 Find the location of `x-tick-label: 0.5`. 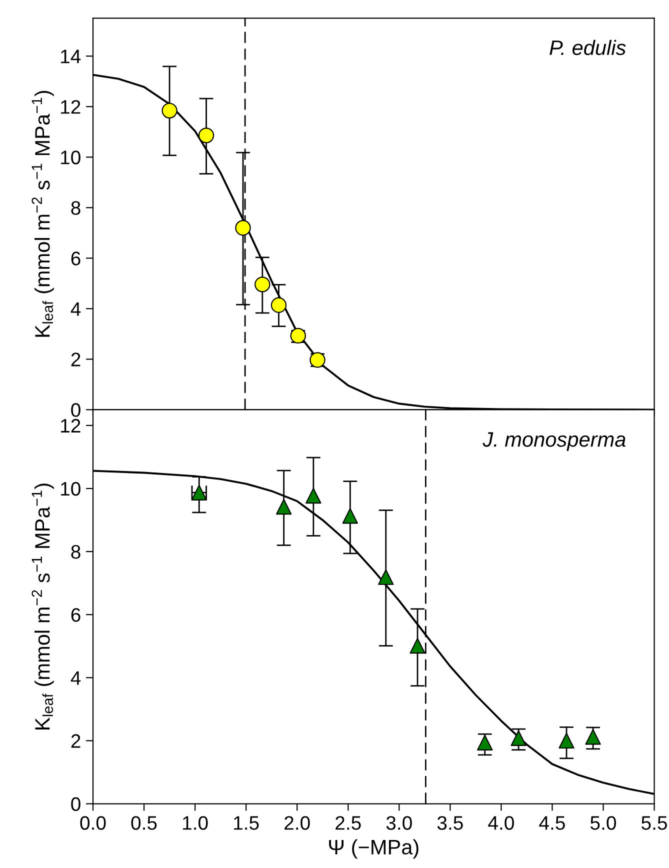

x-tick-label: 0.5 is located at coordinates (144, 823).